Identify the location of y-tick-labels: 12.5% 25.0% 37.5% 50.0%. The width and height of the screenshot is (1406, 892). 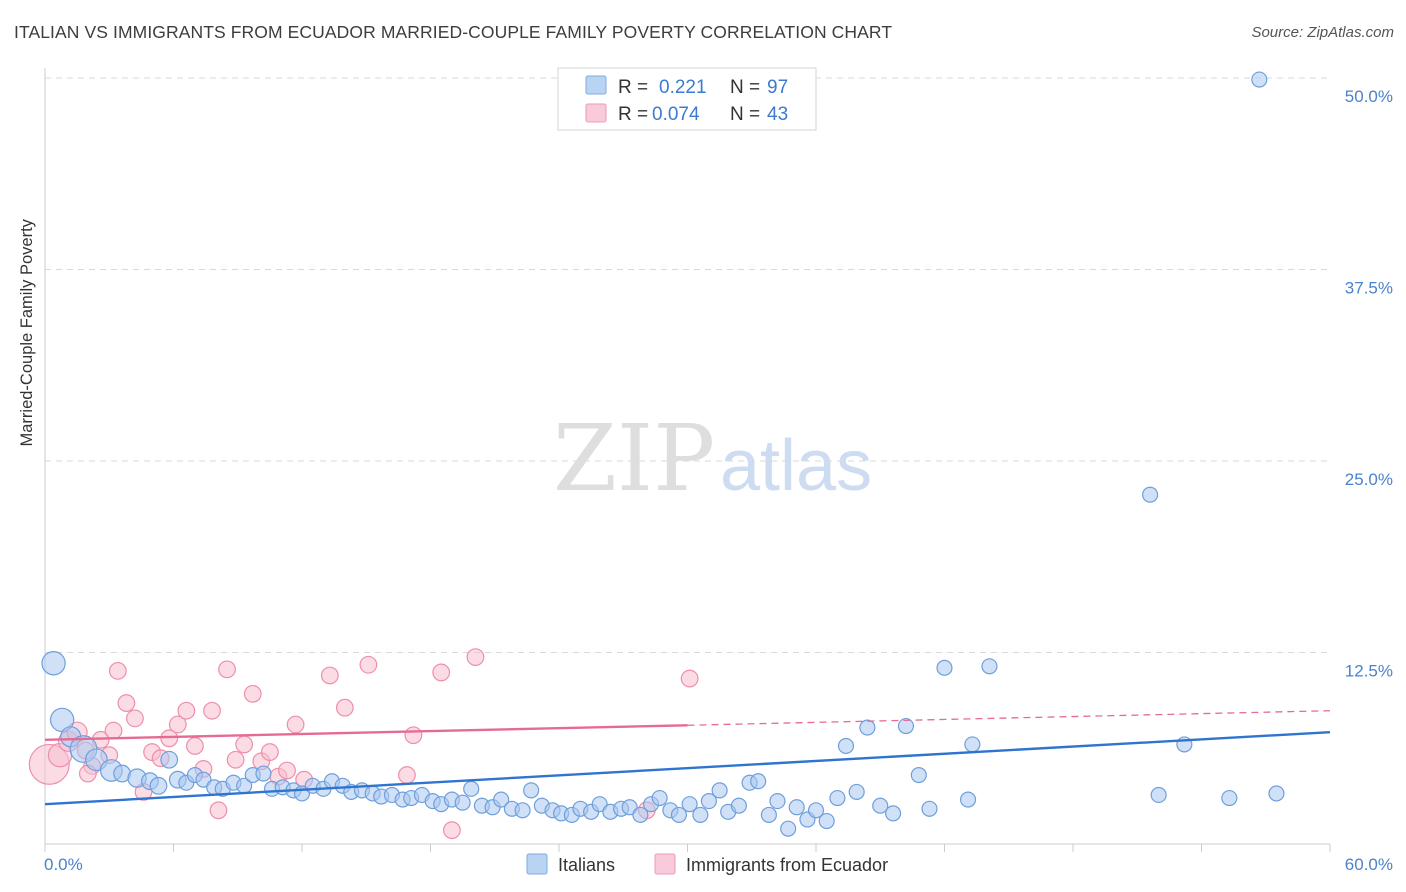
(1369, 384).